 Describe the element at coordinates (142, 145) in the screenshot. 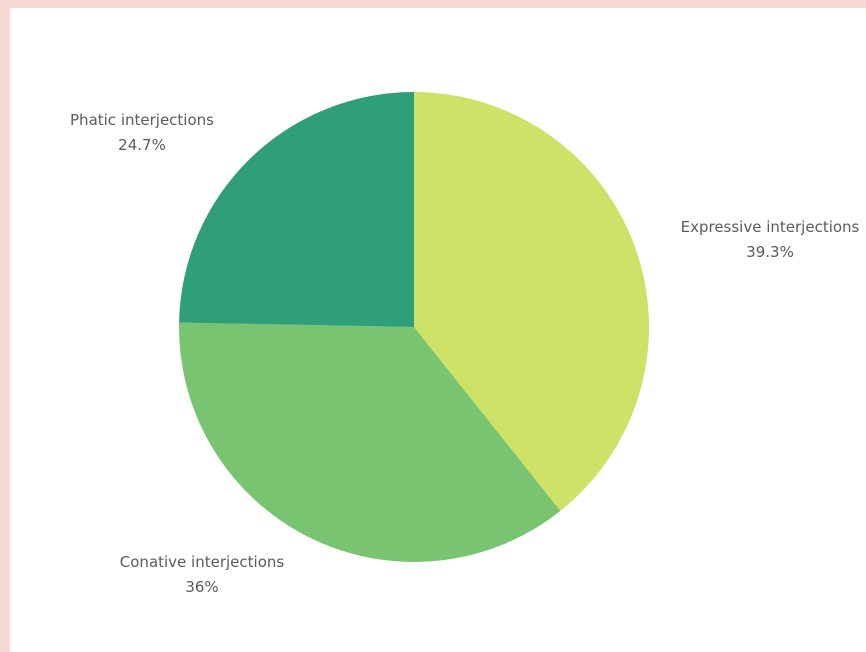

I see `slice-label-phatic-value: 24.7%` at that location.